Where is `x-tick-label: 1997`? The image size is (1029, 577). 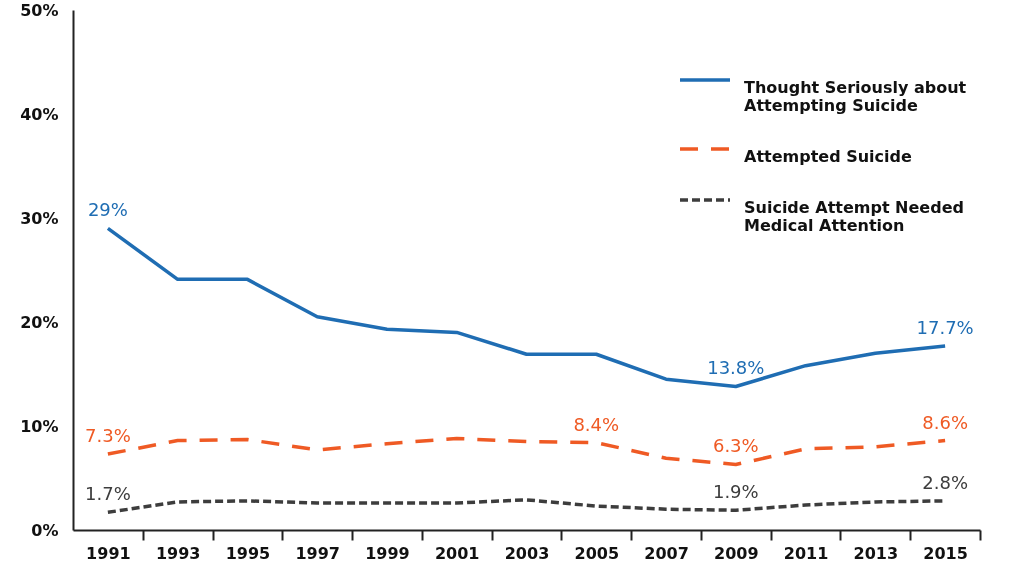
x-tick-label: 1997 is located at coordinates (317, 553).